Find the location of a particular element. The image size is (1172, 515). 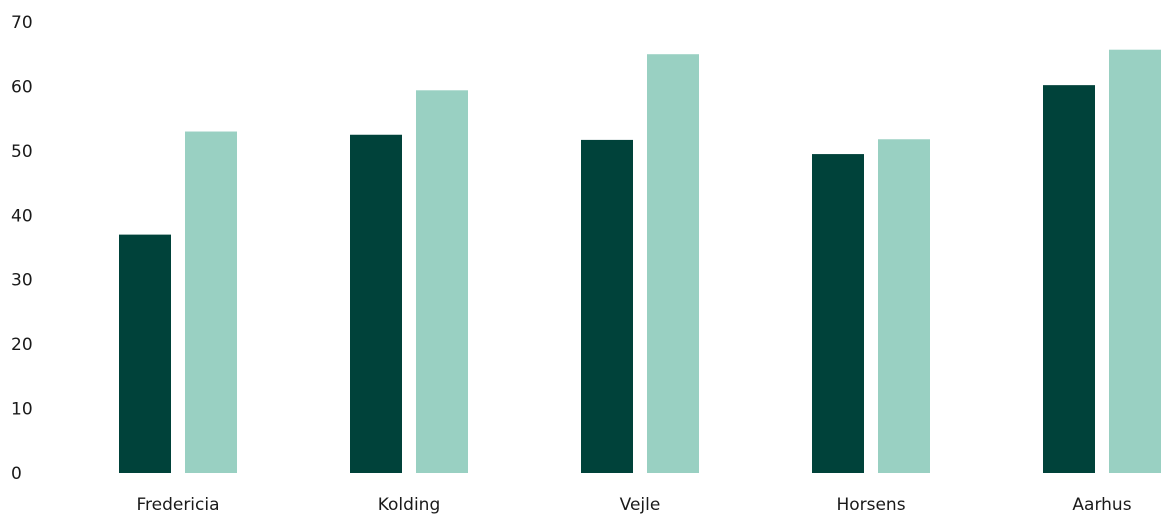

y-tick-label: 50 is located at coordinates (22, 152).